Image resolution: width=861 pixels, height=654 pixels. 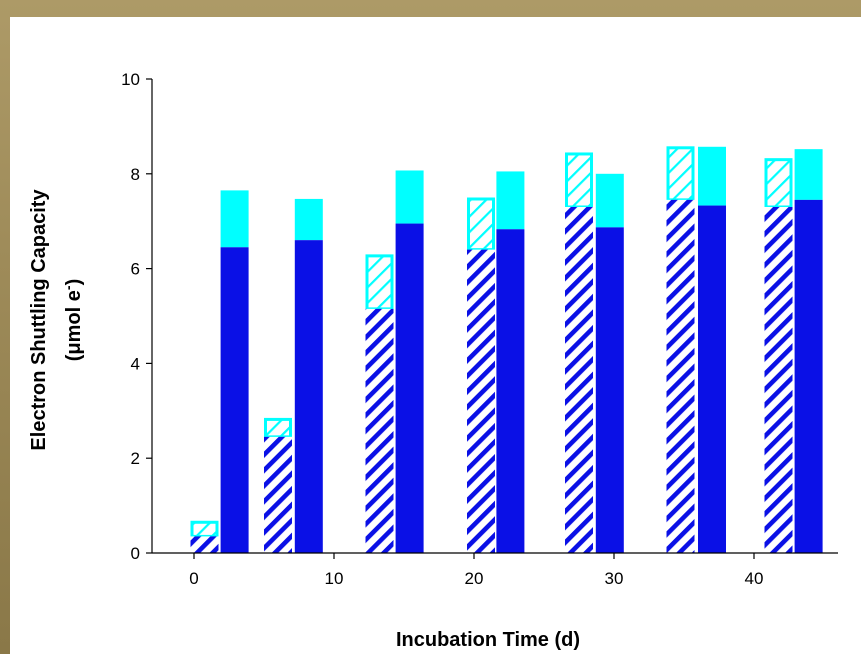 I want to click on x-tick-label: 0, so click(x=193, y=578).